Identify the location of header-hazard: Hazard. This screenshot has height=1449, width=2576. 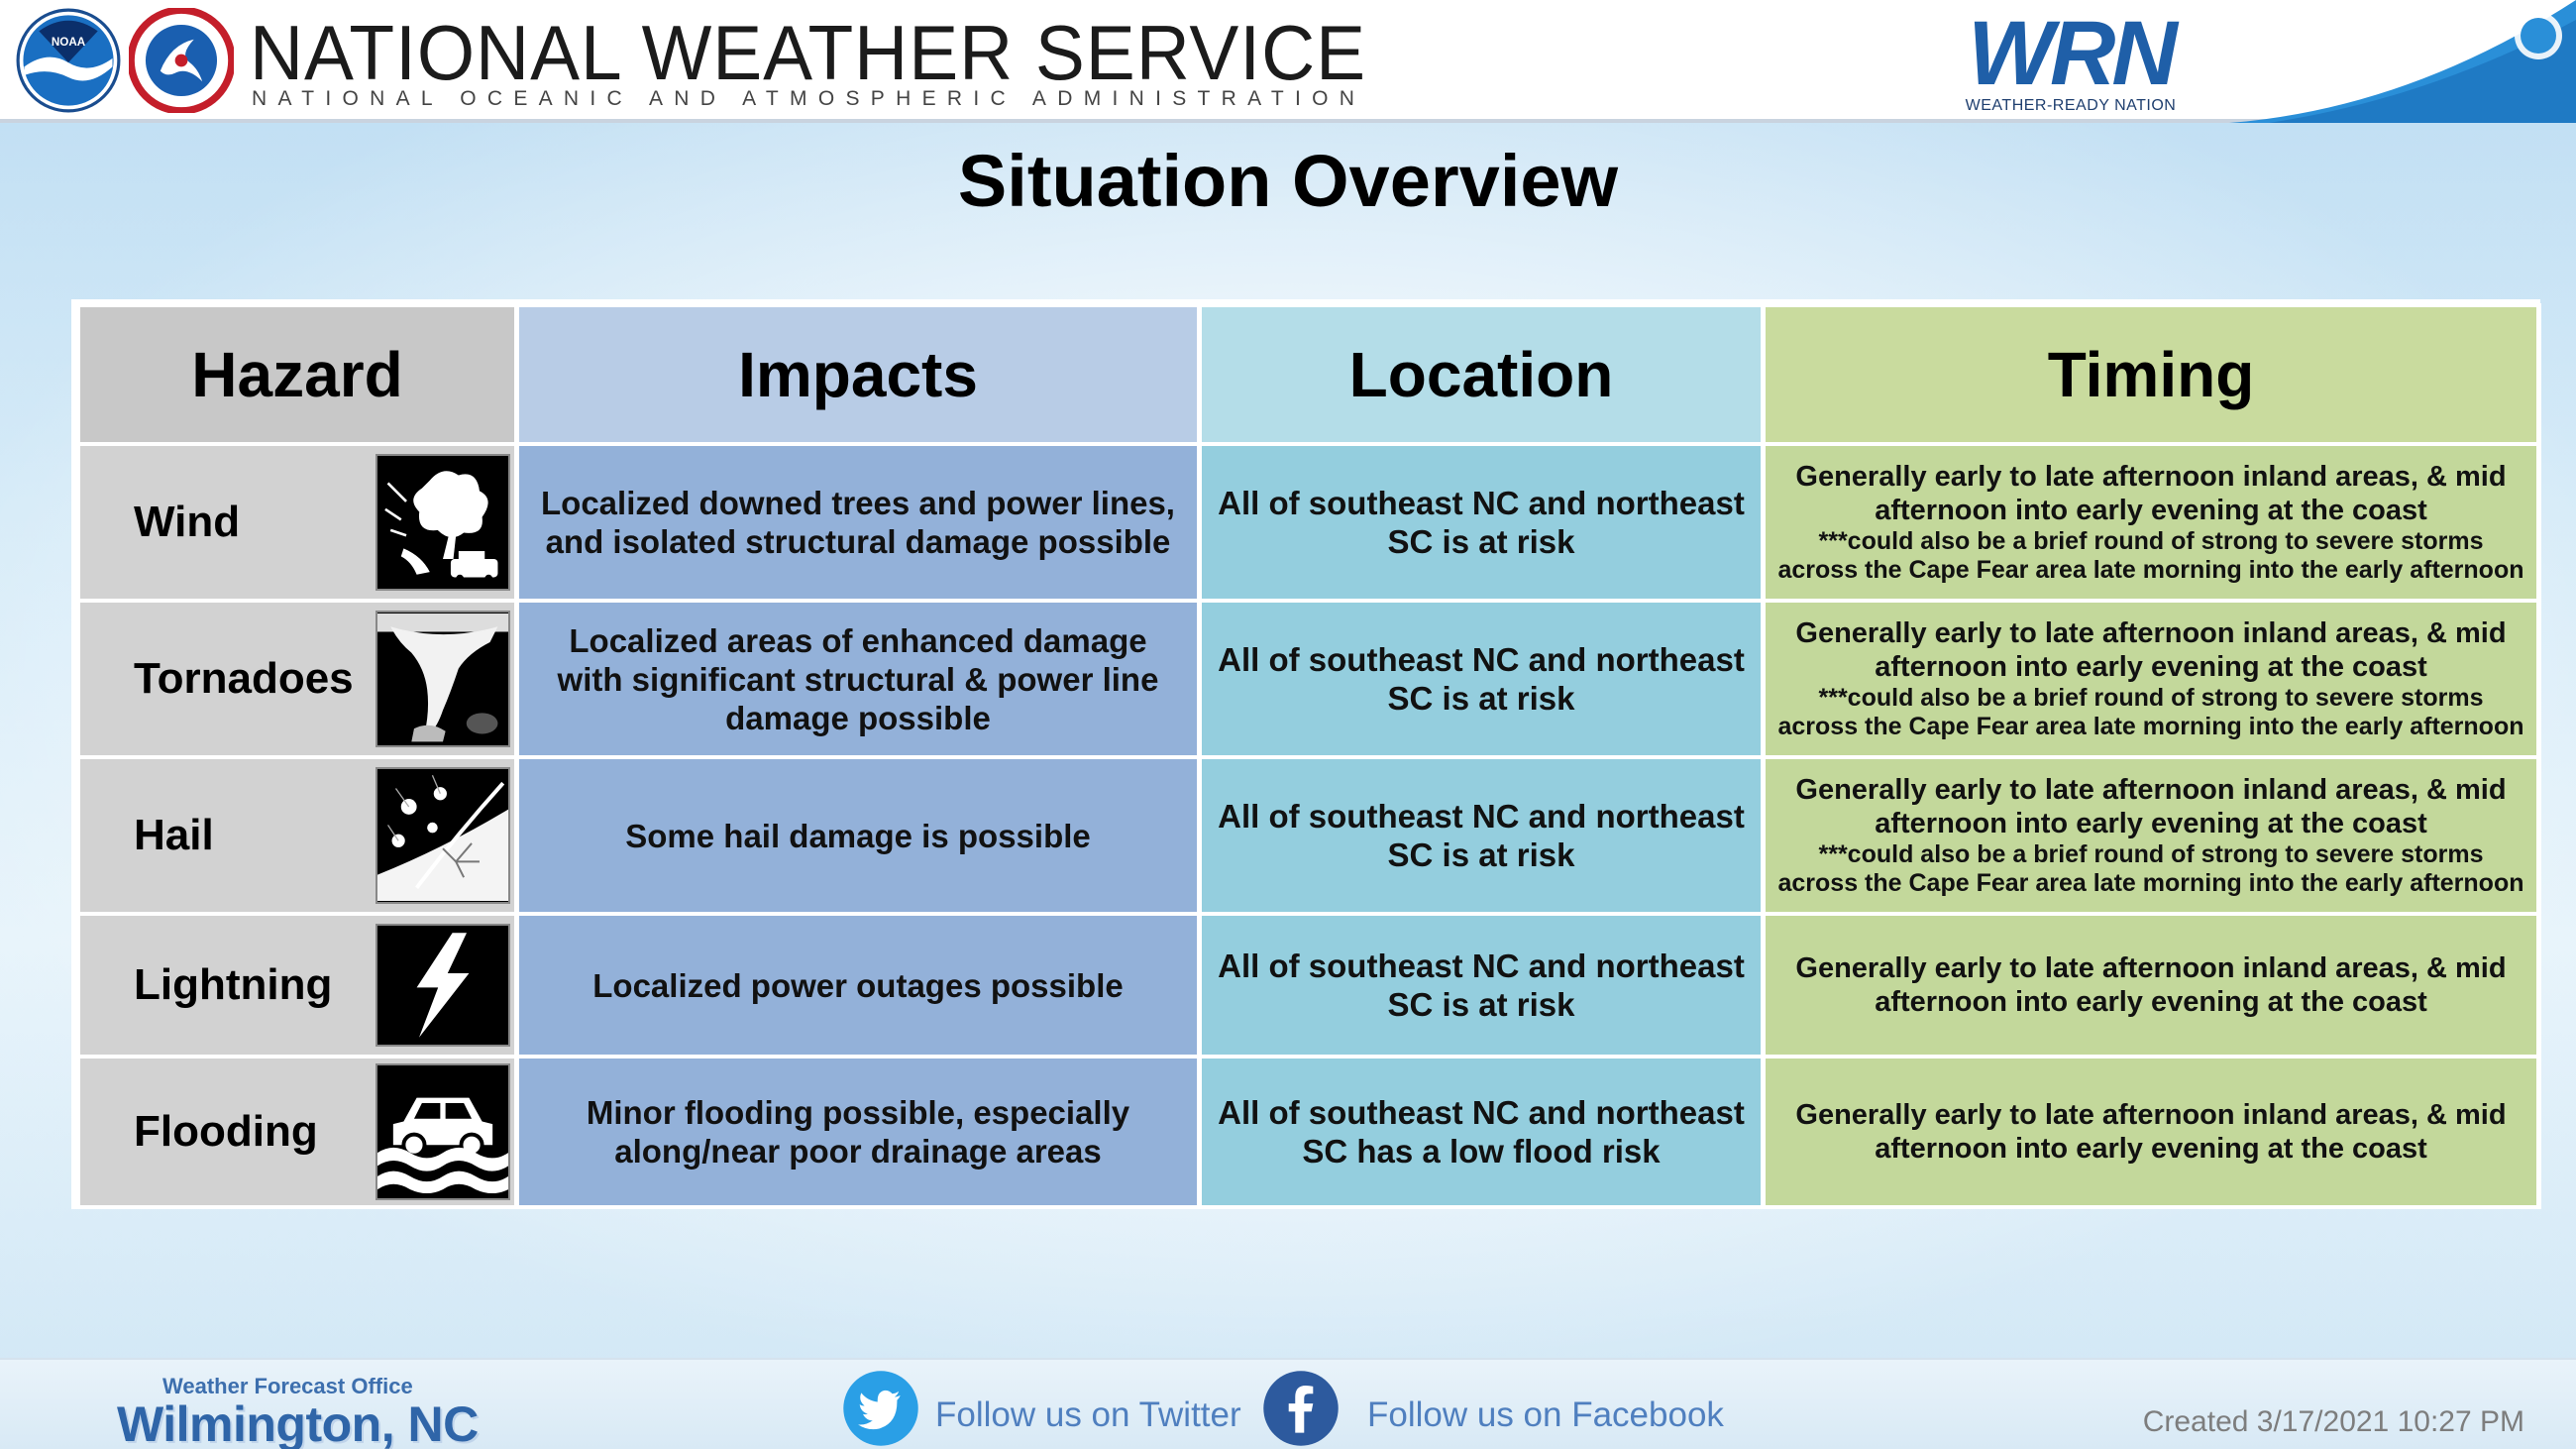
(297, 374).